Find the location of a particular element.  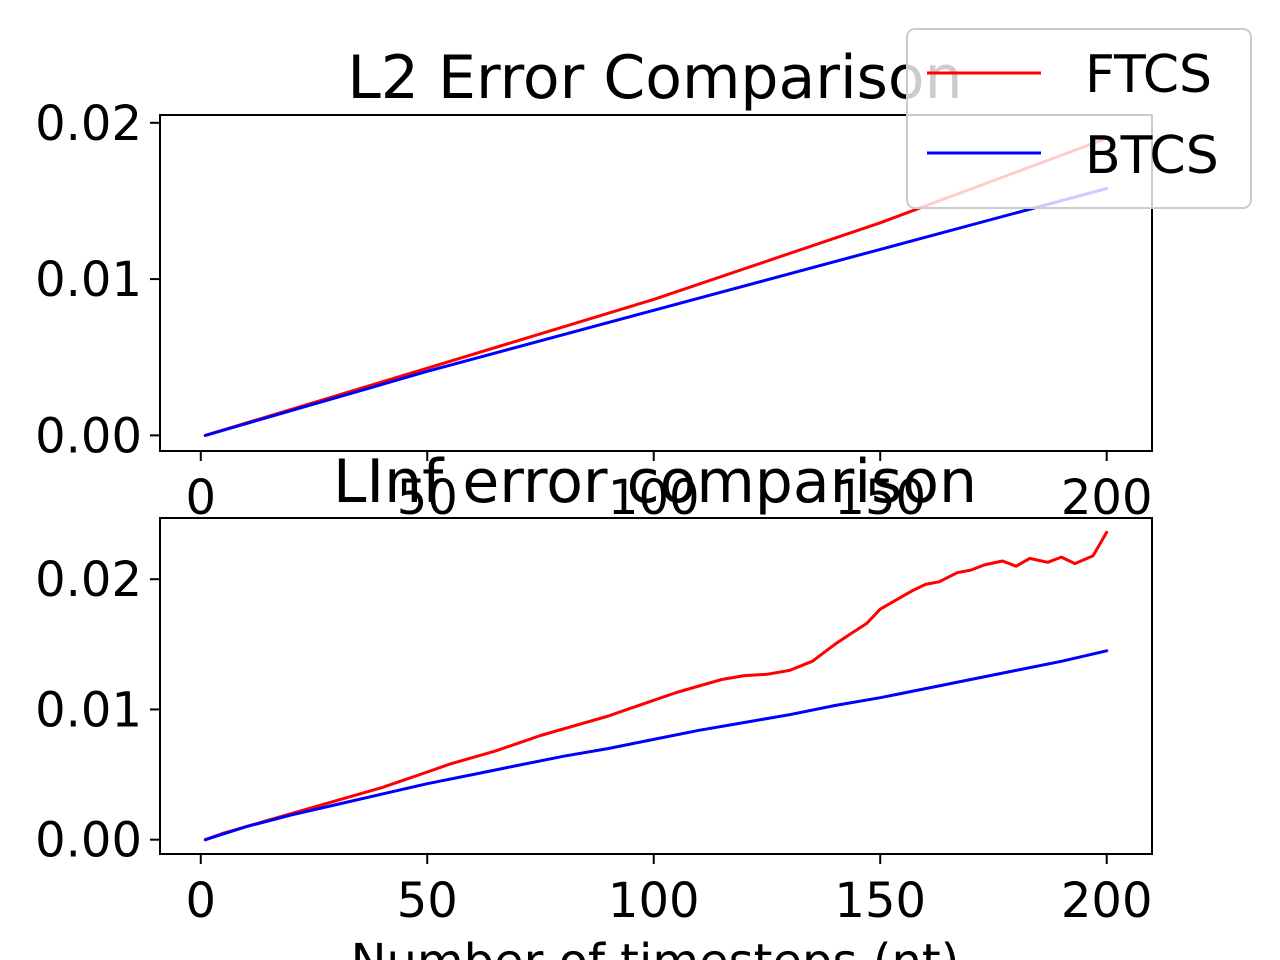

l2-xtick-label: 200 is located at coordinates (1107, 498).